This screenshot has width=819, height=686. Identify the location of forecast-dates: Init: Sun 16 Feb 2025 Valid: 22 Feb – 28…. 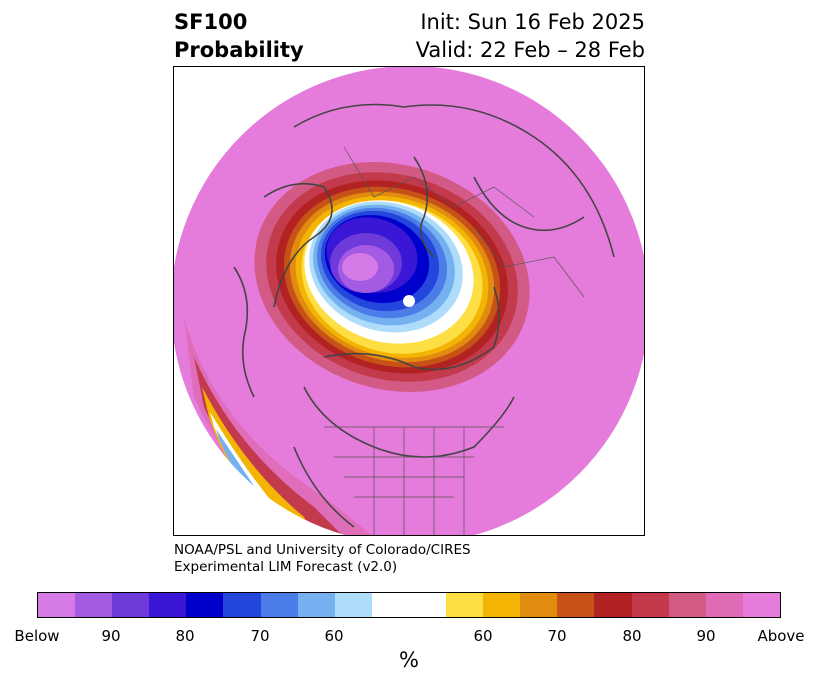
(530, 36).